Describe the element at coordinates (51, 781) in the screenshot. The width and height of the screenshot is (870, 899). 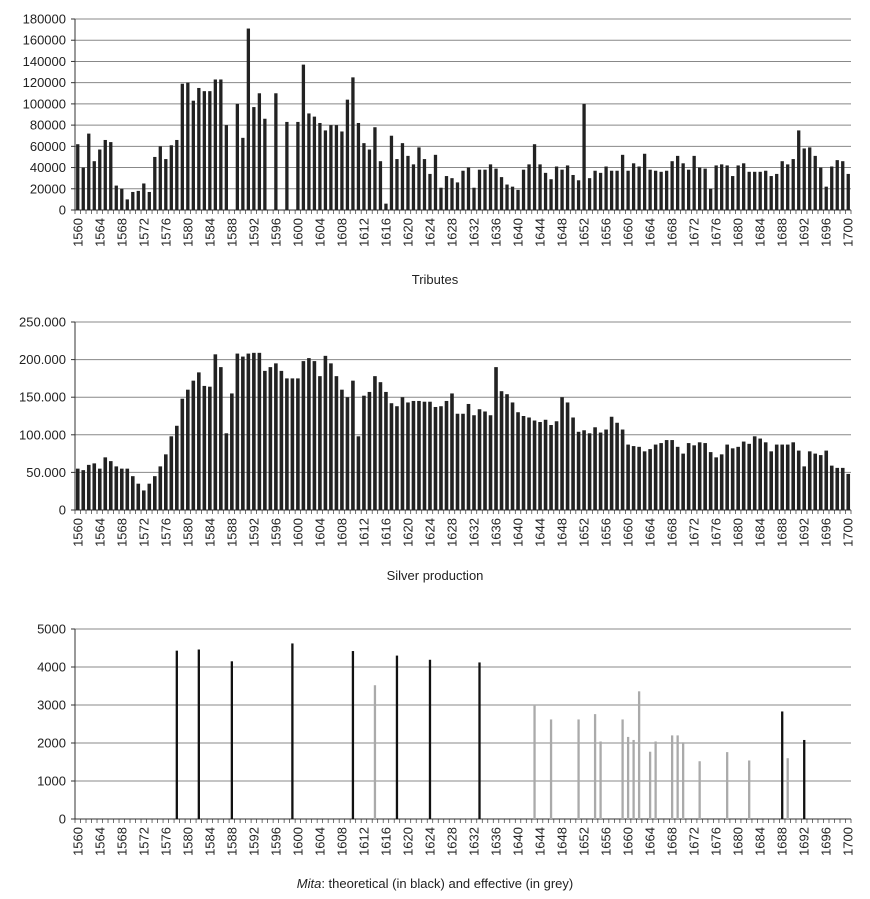
I see `y-tick-label: 1000` at that location.